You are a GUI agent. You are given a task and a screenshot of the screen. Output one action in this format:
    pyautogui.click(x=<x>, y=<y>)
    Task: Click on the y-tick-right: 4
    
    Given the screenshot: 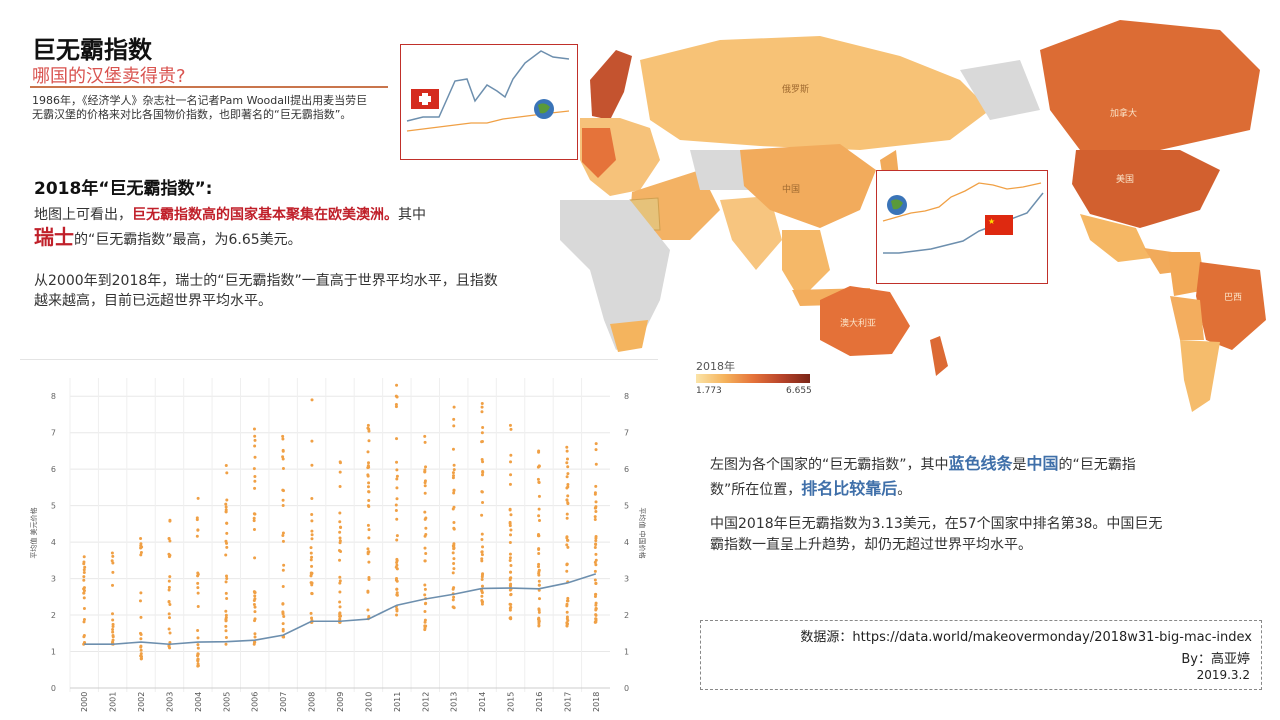 What is the action you would take?
    pyautogui.click(x=626, y=542)
    